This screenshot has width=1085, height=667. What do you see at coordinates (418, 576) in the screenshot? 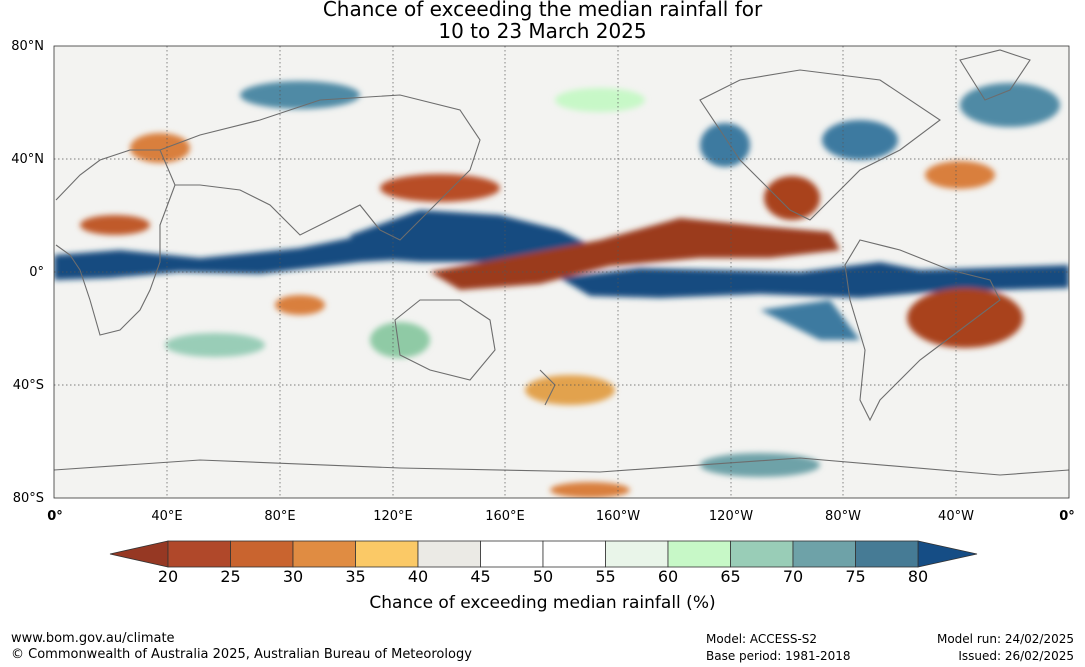
I see `colorbar-tick-label: 40` at bounding box center [418, 576].